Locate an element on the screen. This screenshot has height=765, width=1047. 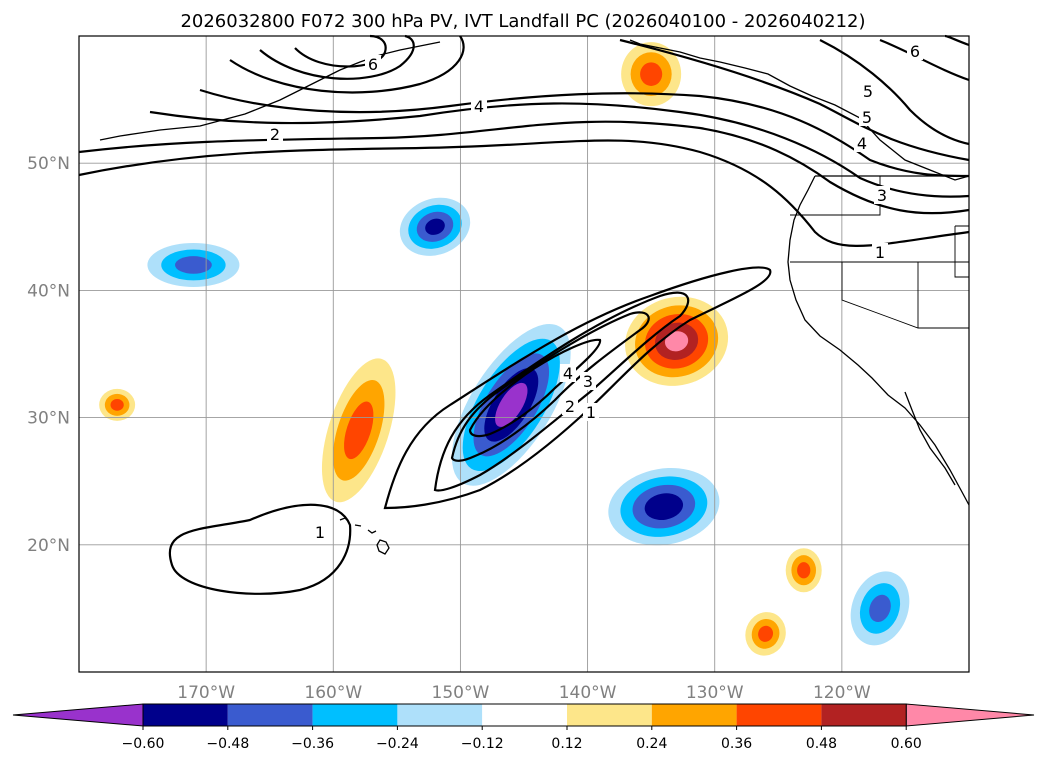
y-axis-ticks: 50°N 40°N 30°N 20°N is located at coordinates (48, 355).